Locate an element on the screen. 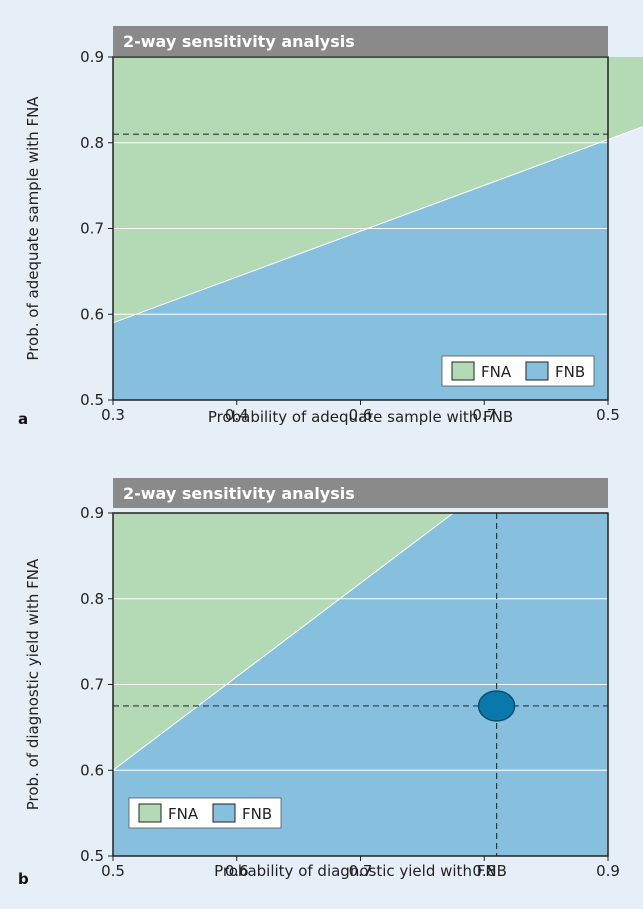  x-axis-label: Probability of adequate sample with FNB is located at coordinates (360, 417).